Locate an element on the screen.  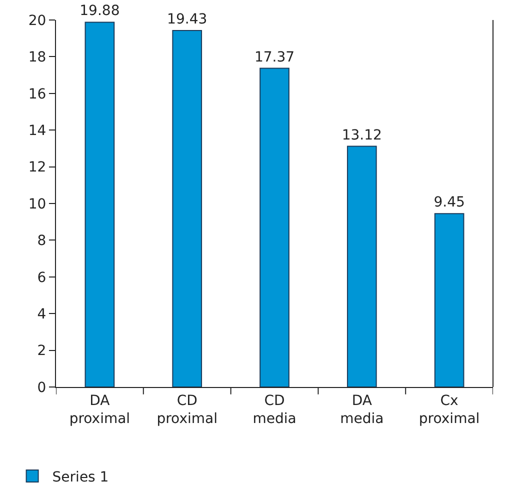
y-tick-label: 6 is located at coordinates (41, 278).